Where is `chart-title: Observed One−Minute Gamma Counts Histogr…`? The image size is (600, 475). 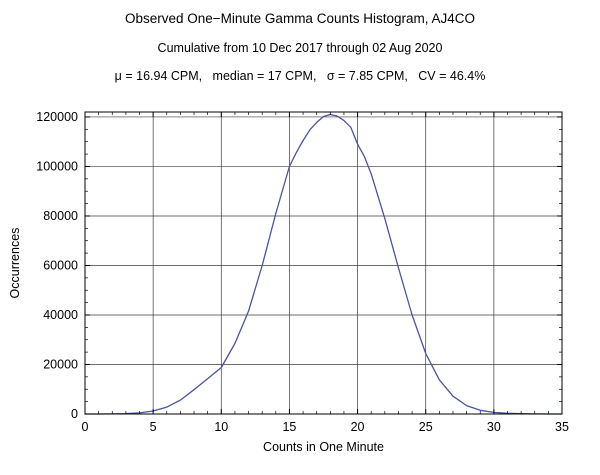 chart-title: Observed One−Minute Gamma Counts Histogr… is located at coordinates (300, 18).